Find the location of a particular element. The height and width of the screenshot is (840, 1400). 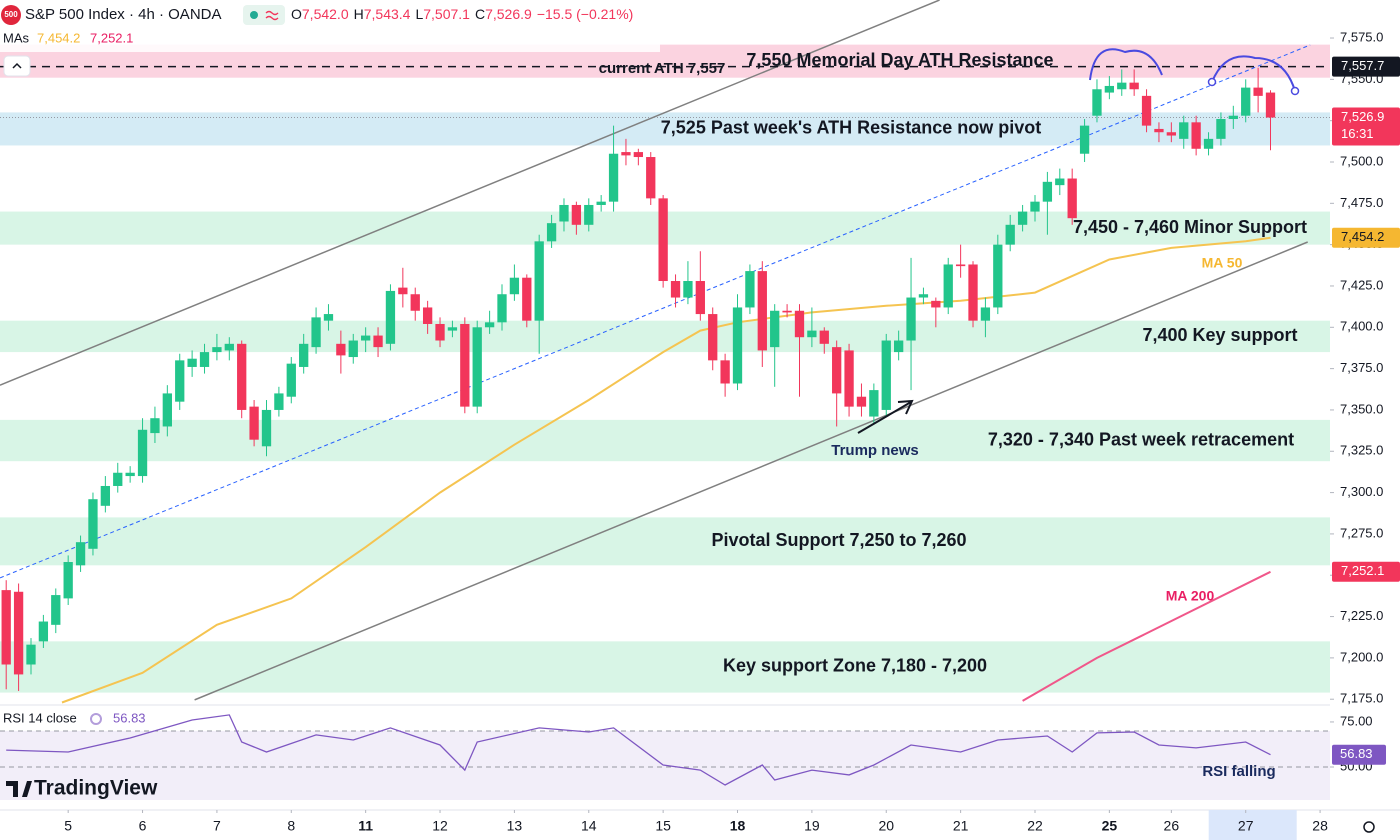

x-tick-label: 18 is located at coordinates (738, 826).